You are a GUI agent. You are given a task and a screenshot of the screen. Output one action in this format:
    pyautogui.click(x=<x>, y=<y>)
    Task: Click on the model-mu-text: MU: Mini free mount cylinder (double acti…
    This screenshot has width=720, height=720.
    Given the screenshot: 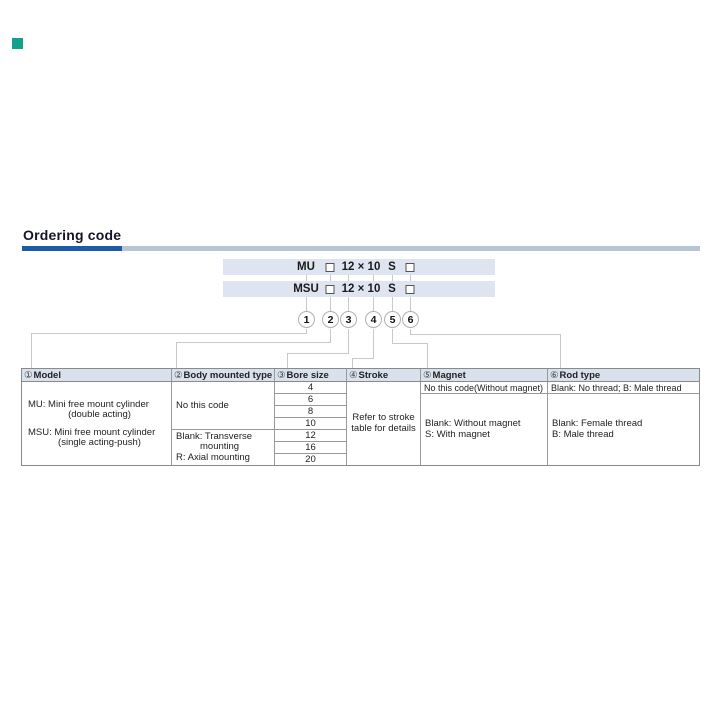 What is the action you would take?
    pyautogui.click(x=88, y=409)
    